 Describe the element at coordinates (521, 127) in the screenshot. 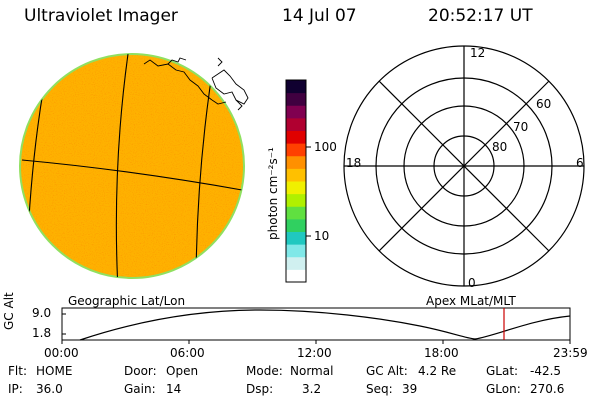

I see `mlat-label-70: 70` at that location.